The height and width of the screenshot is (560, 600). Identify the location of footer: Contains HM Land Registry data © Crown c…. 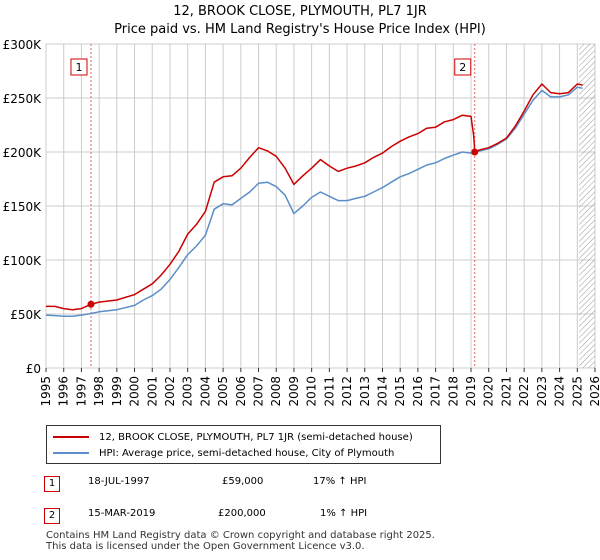
(240, 541).